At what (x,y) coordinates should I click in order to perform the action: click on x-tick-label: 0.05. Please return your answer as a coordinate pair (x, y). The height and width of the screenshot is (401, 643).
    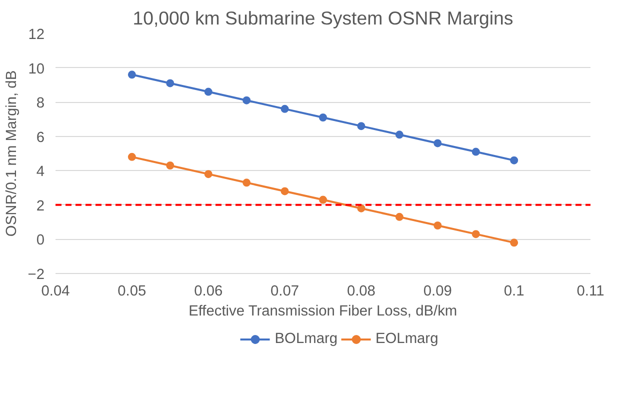
    Looking at the image, I should click on (132, 292).